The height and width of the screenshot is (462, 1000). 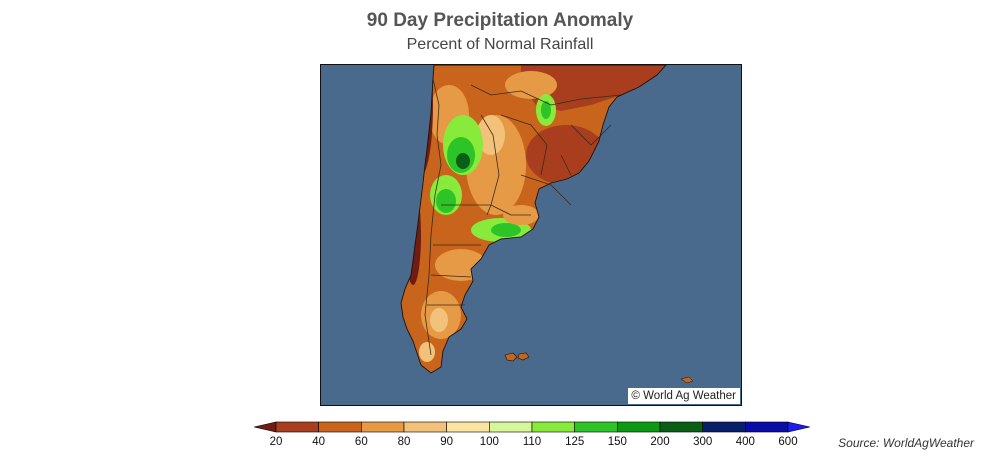 I want to click on colorbar-tick-label: 400, so click(x=745, y=442).